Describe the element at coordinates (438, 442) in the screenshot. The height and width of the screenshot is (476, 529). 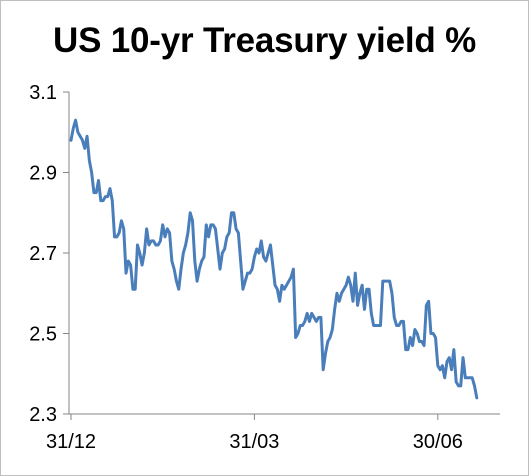
I see `x-tick-label: 30/06` at that location.